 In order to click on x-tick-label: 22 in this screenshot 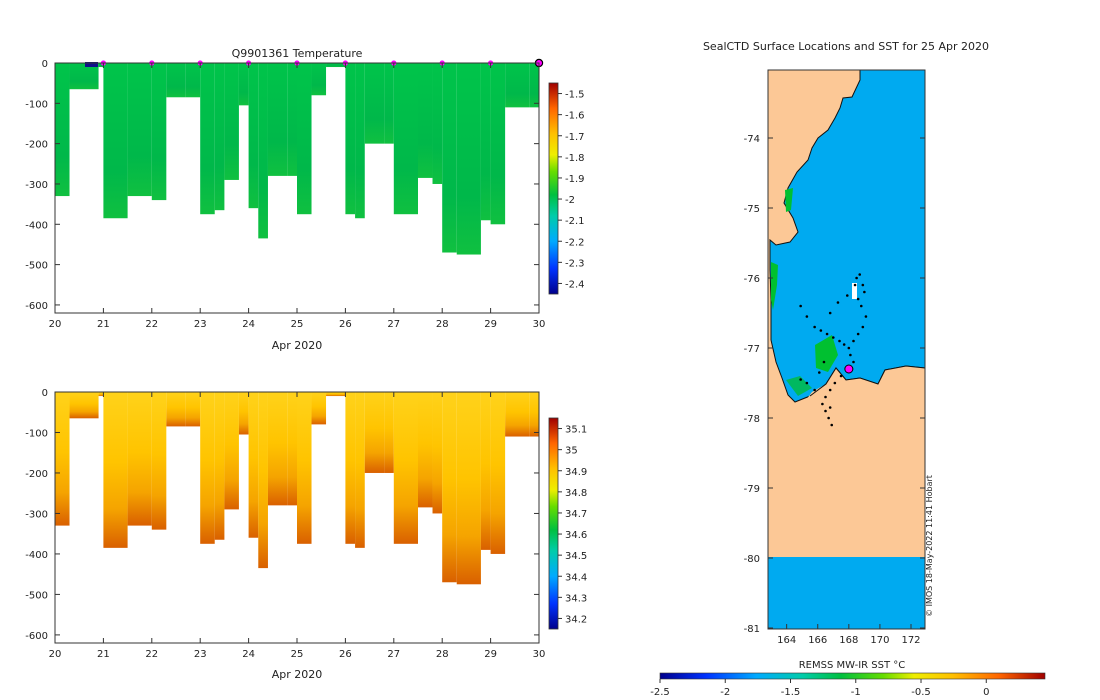, I will do `click(151, 654)`.